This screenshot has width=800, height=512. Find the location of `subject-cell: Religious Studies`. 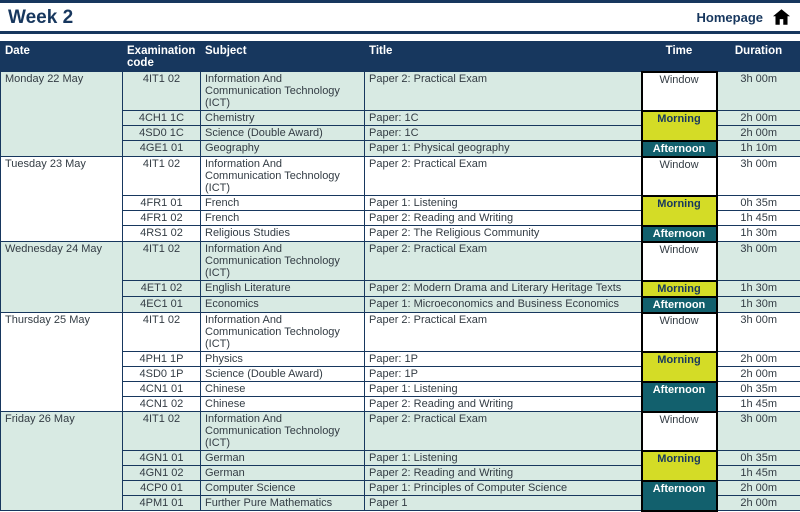

subject-cell: Religious Studies is located at coordinates (283, 234).